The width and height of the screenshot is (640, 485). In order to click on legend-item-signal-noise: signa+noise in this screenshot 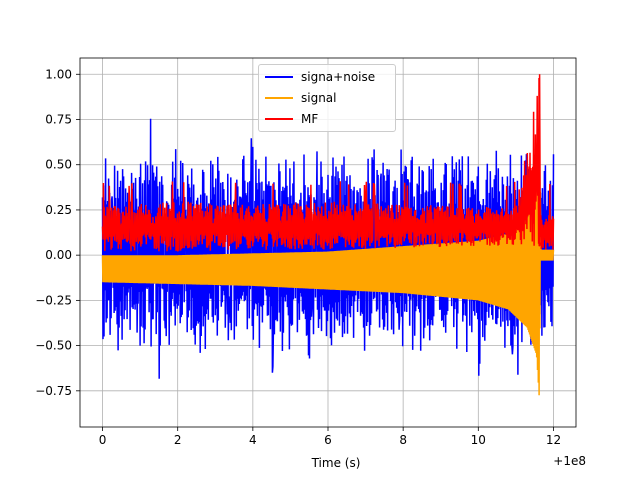, I will do `click(320, 77)`.